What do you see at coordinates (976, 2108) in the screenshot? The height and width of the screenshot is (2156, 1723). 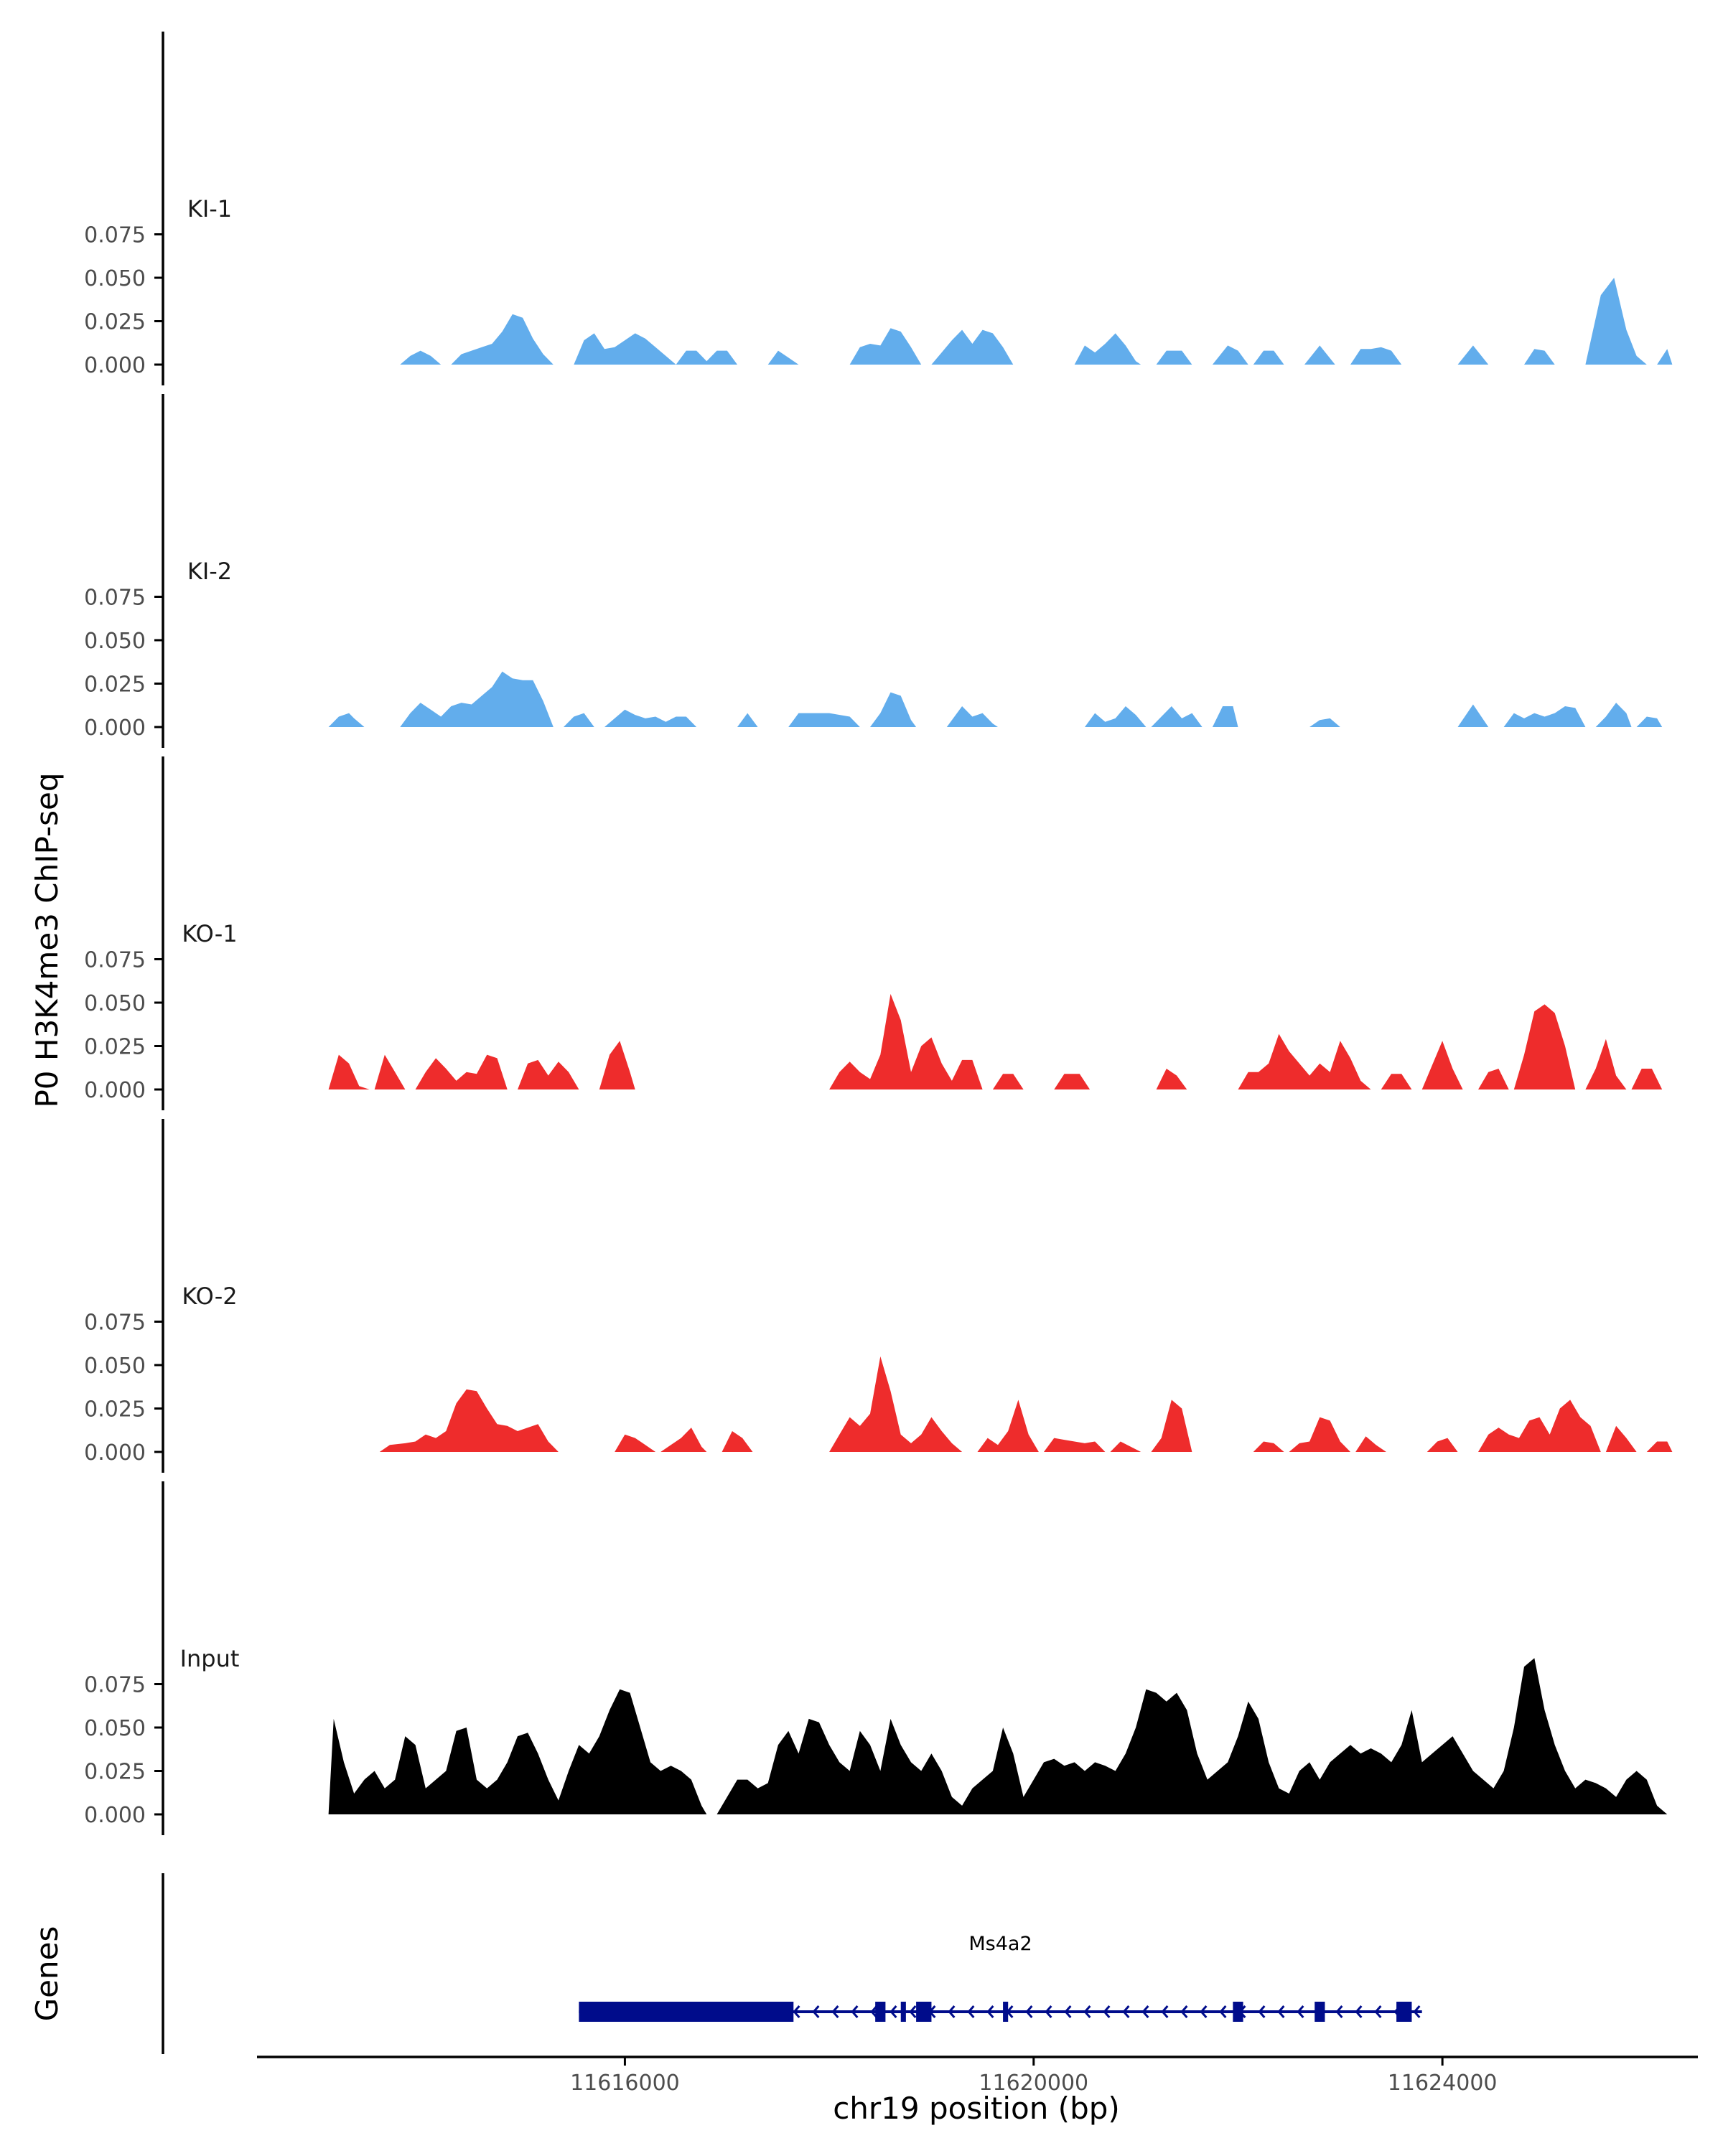 I see `x-axis-title: chr19 position (bp)` at bounding box center [976, 2108].